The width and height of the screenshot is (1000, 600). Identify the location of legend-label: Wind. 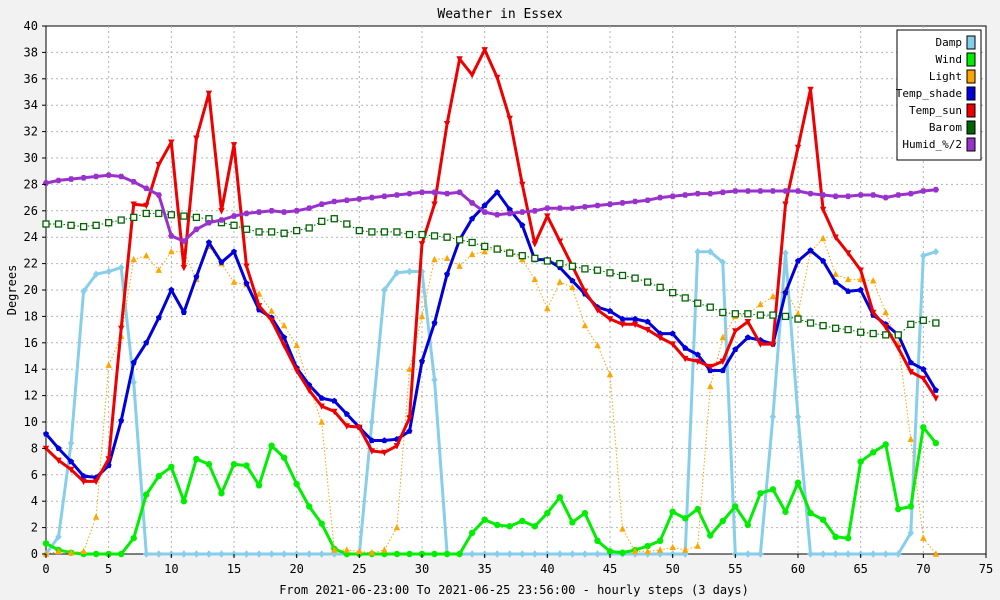
(949, 59).